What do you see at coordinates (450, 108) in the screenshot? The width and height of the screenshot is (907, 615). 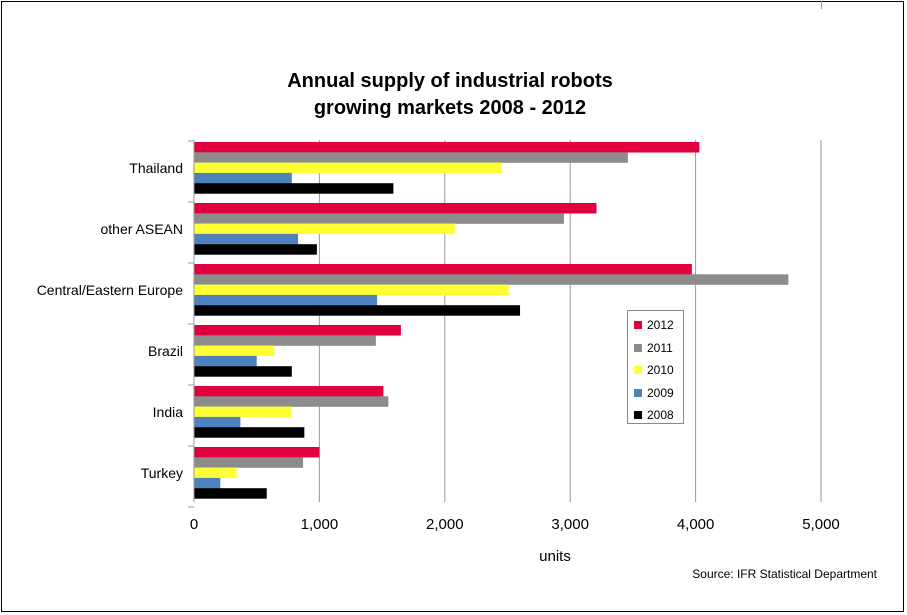 I see `chart-title-line-2: growing markets 2008 - 2012` at bounding box center [450, 108].